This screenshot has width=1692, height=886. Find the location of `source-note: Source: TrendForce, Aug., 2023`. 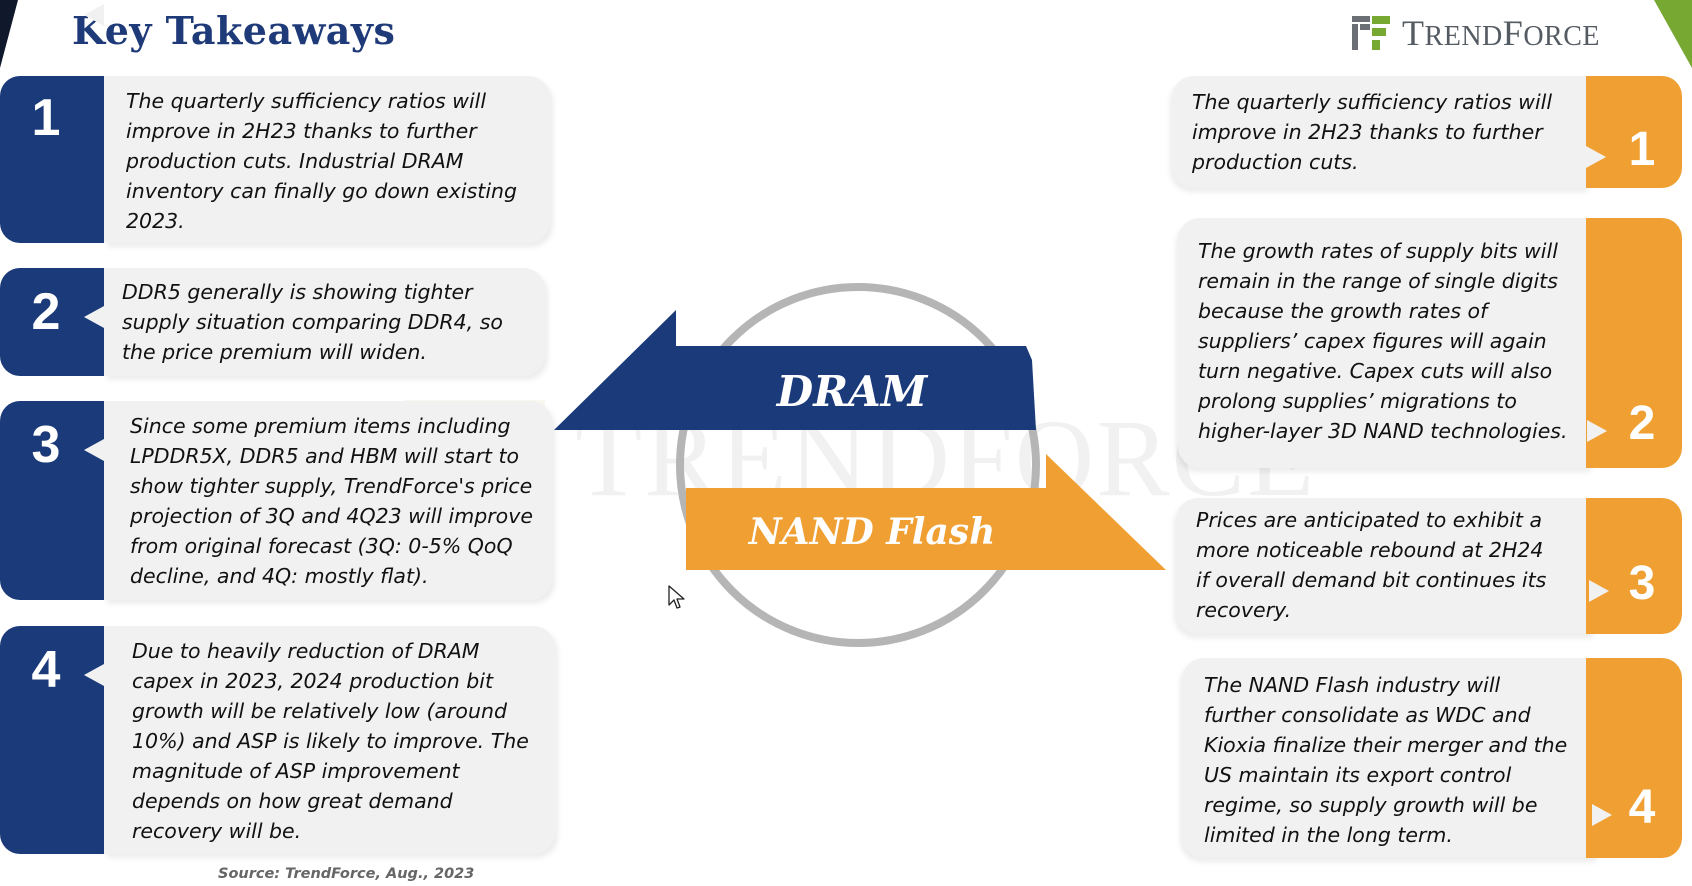

source-note: Source: TrendForce, Aug., 2023 is located at coordinates (346, 874).